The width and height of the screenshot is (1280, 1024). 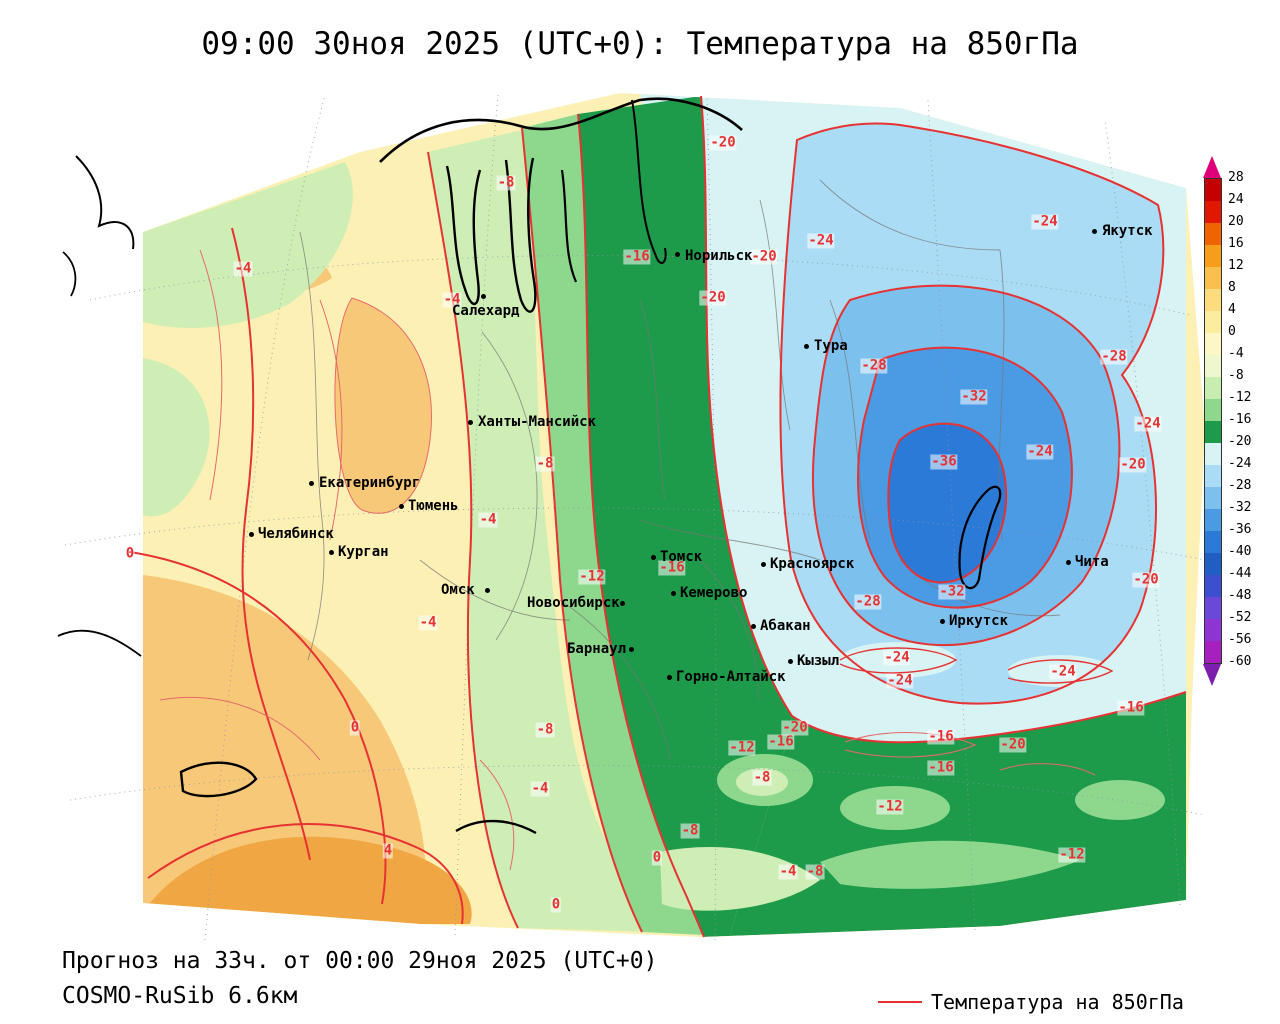 I want to click on lake-baikal, so click(x=980, y=537).